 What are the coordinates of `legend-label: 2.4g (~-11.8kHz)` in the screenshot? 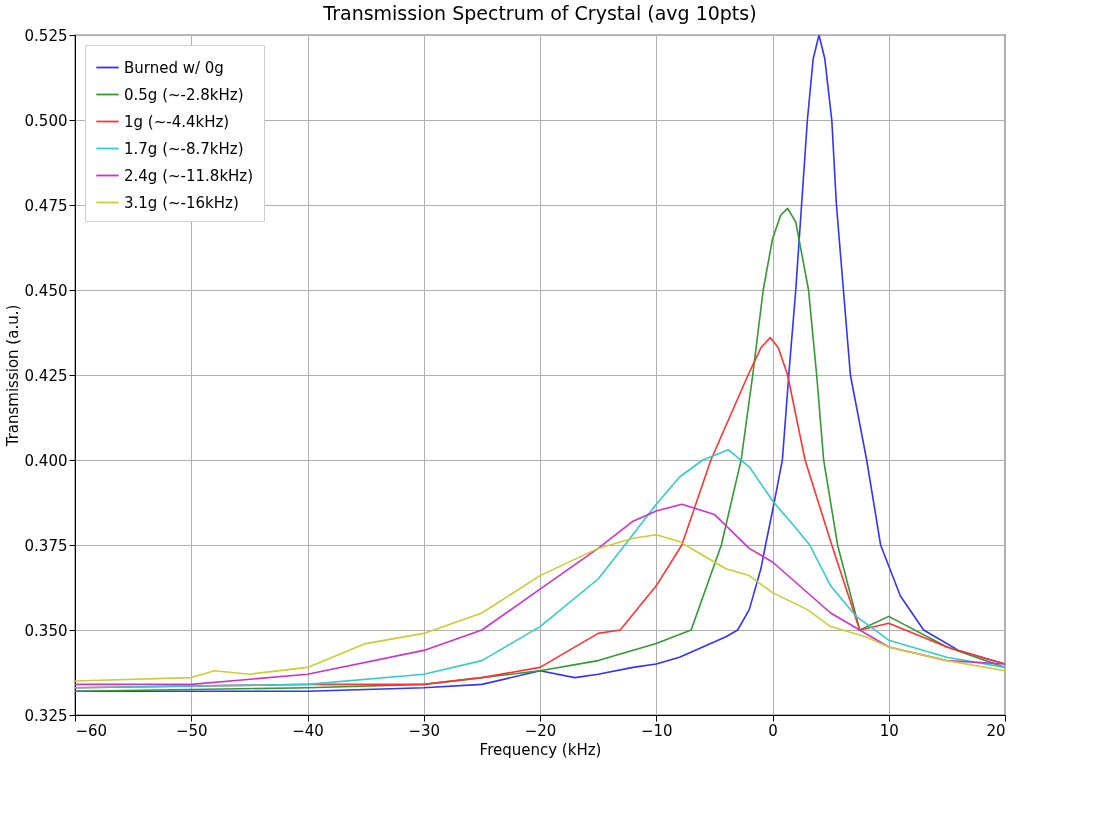 It's located at (189, 175).